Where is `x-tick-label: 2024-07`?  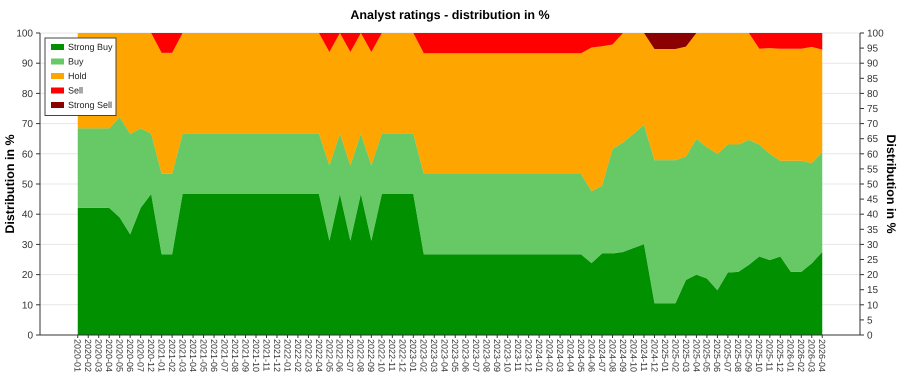 x-tick-label: 2024-07 is located at coordinates (601, 355).